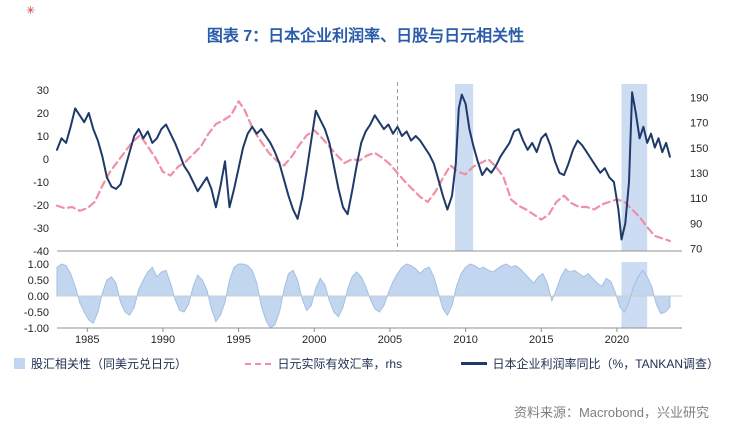 Image resolution: width=731 pixels, height=440 pixels. What do you see at coordinates (699, 99) in the screenshot?
I see `svg-text: 190` at bounding box center [699, 99].